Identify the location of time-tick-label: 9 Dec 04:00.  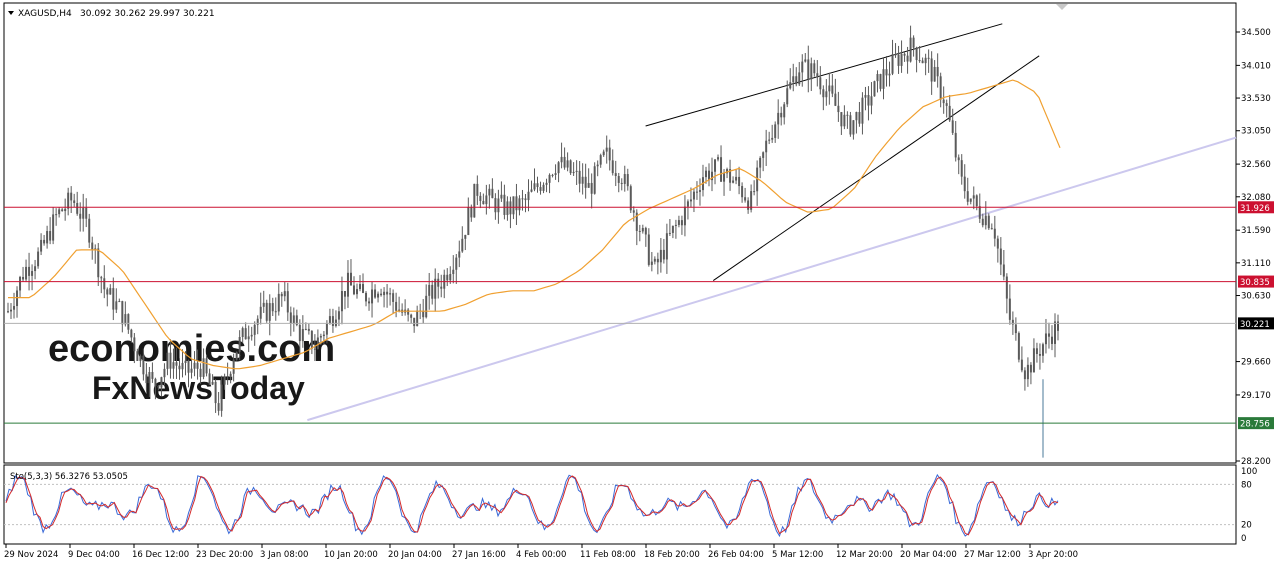
(94, 555).